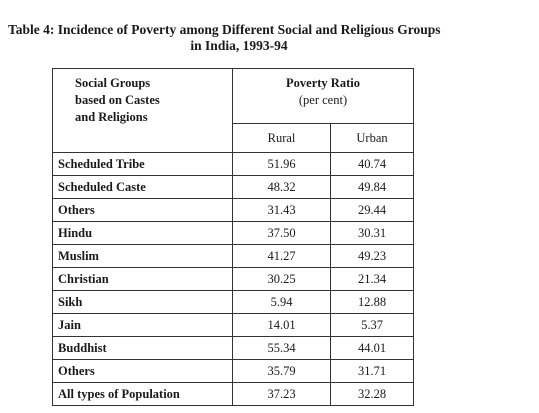 This screenshot has width=539, height=413. I want to click on rural-cell: 35.79, so click(281, 371).